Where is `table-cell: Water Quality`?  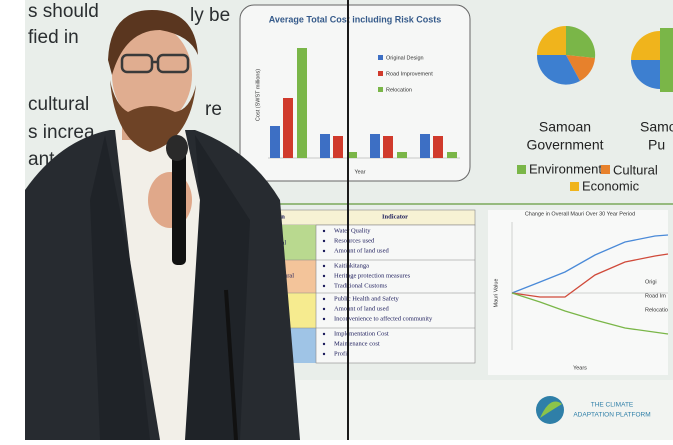 table-cell: Water Quality is located at coordinates (352, 230).